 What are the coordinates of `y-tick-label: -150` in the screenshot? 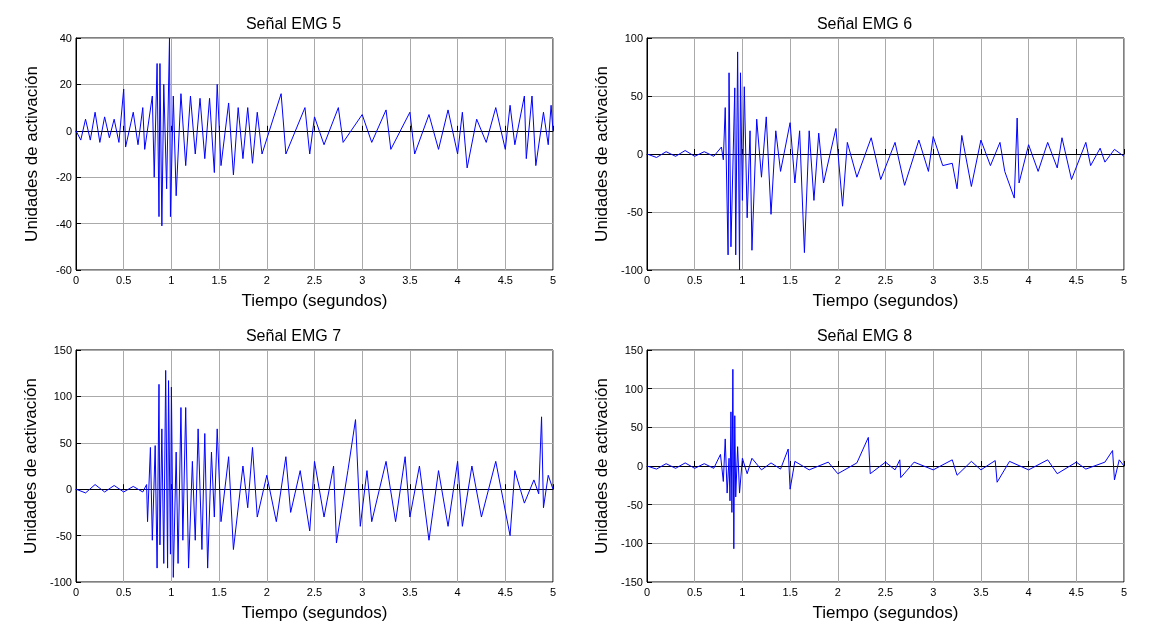 It's located at (631, 582).